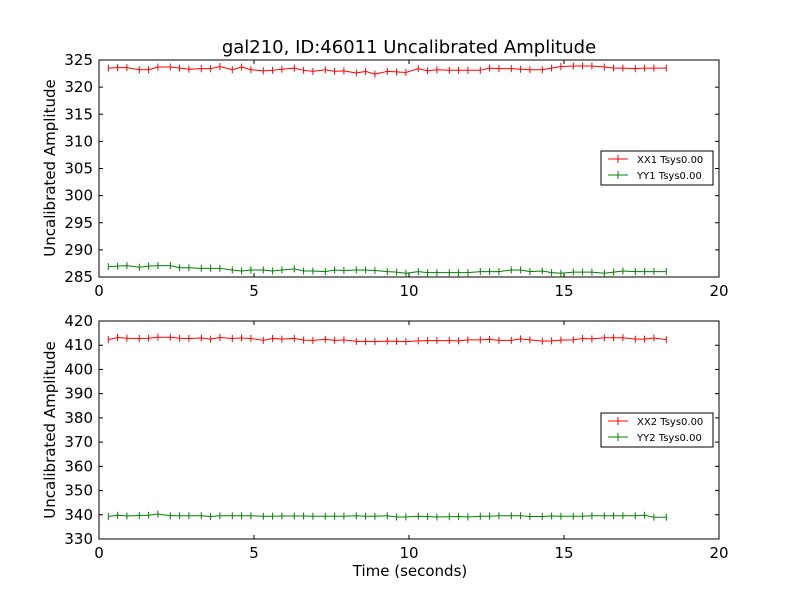 Image resolution: width=800 pixels, height=600 pixels. What do you see at coordinates (50, 167) in the screenshot?
I see `top-panel-y-axis-label: Uncalibrated Amplitude` at bounding box center [50, 167].